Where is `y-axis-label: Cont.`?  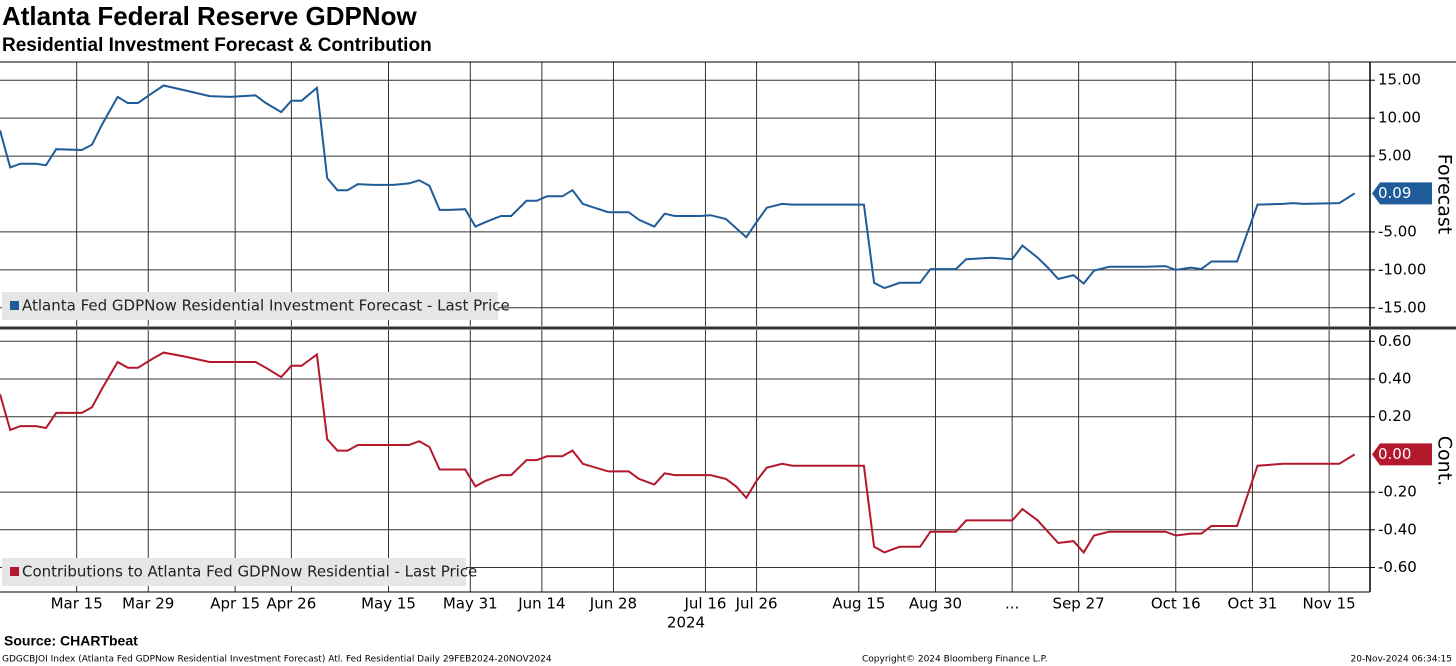 y-axis-label: Cont. is located at coordinates (1445, 461).